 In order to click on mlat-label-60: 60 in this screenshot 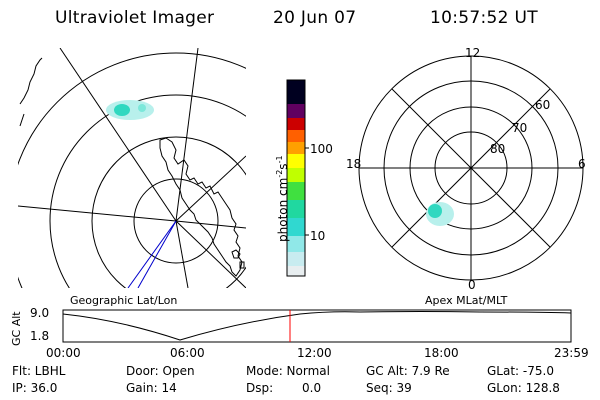, I will do `click(543, 105)`.